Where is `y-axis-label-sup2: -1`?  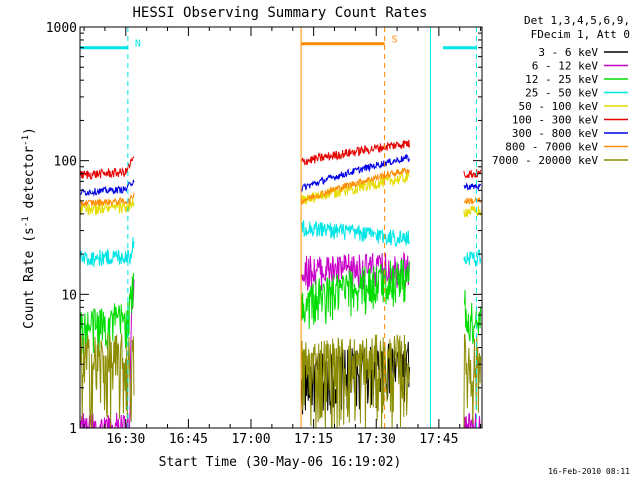
y-axis-label-sup2: -1 is located at coordinates (26, 140).